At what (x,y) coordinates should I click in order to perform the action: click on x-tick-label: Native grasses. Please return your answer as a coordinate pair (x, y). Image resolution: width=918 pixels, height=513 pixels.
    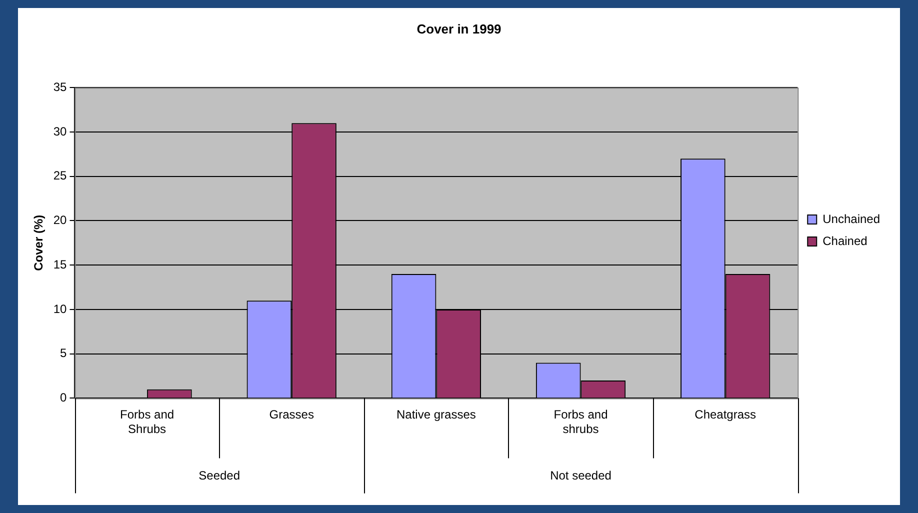
    Looking at the image, I should click on (436, 415).